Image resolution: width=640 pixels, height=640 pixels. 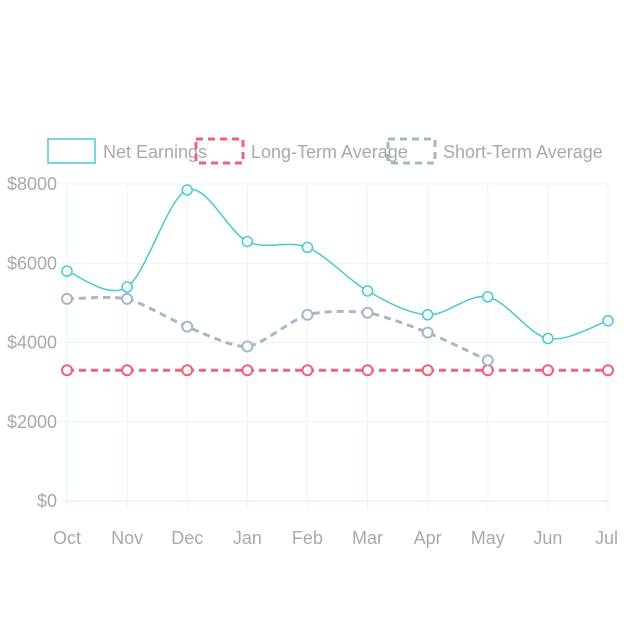 What do you see at coordinates (307, 538) in the screenshot?
I see `x-tick-label: Feb` at bounding box center [307, 538].